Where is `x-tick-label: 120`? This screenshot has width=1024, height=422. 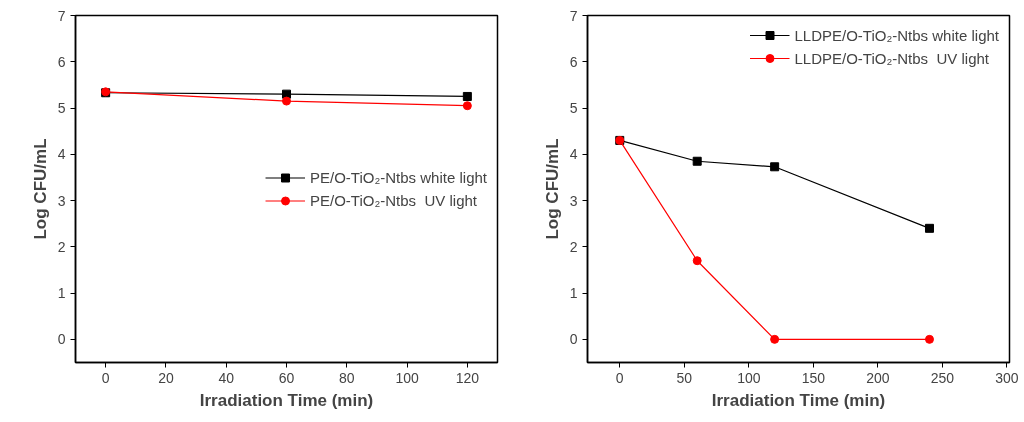 x-tick-label: 120 is located at coordinates (467, 377).